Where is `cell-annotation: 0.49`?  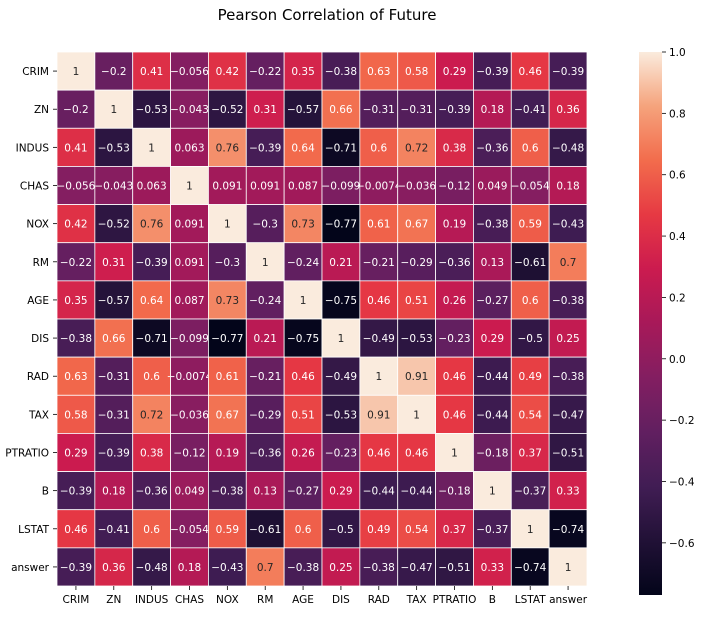 cell-annotation: 0.49 is located at coordinates (530, 377).